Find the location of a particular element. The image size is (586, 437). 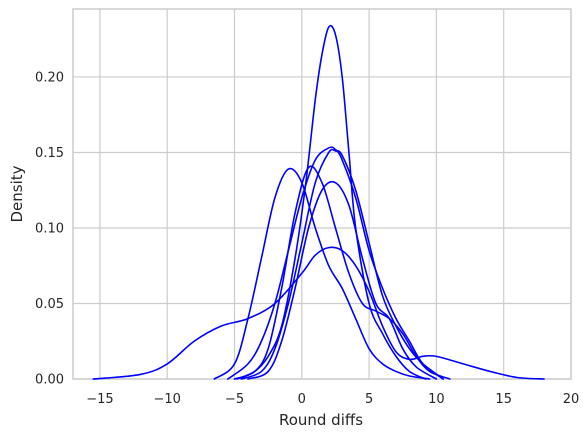

x-tick-label: −5 is located at coordinates (234, 399).